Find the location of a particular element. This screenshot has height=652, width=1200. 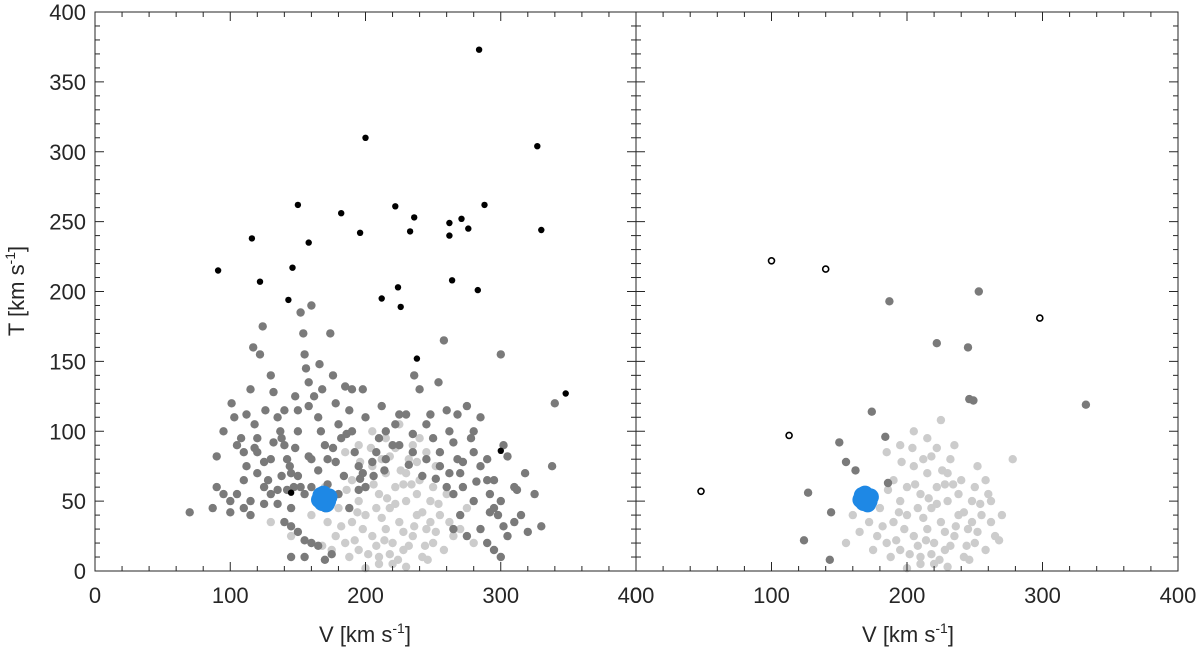

x-tick-label: 100 is located at coordinates (230, 595).